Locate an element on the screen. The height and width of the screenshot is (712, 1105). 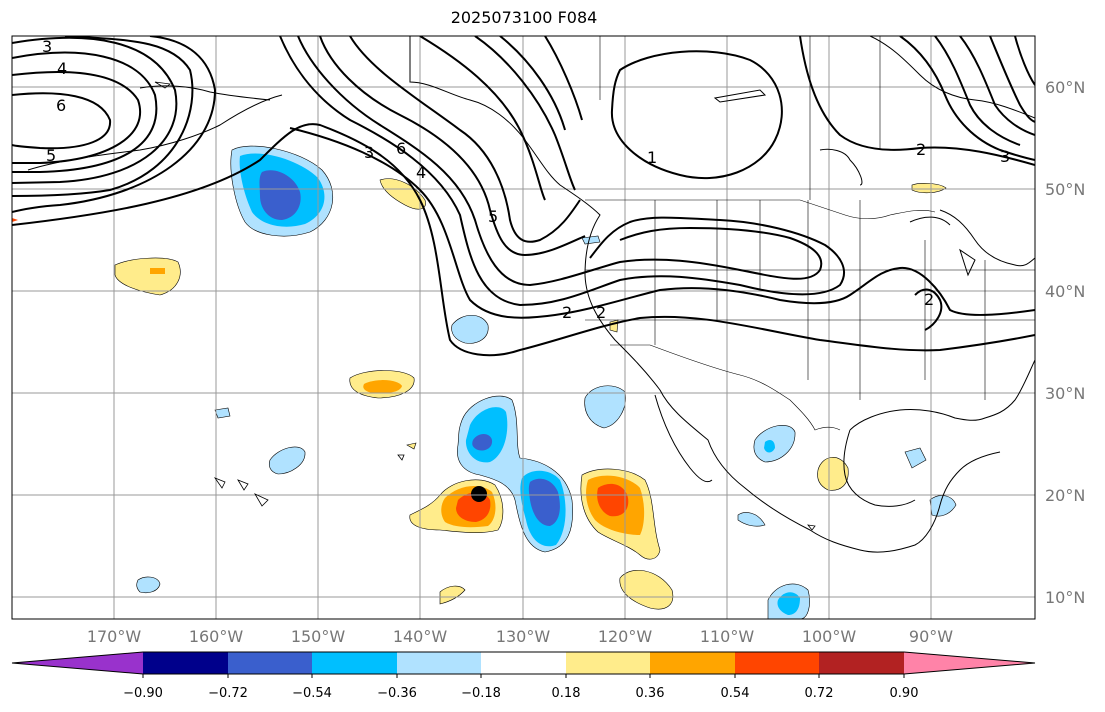
lon-label: 150°W is located at coordinates (318, 636).